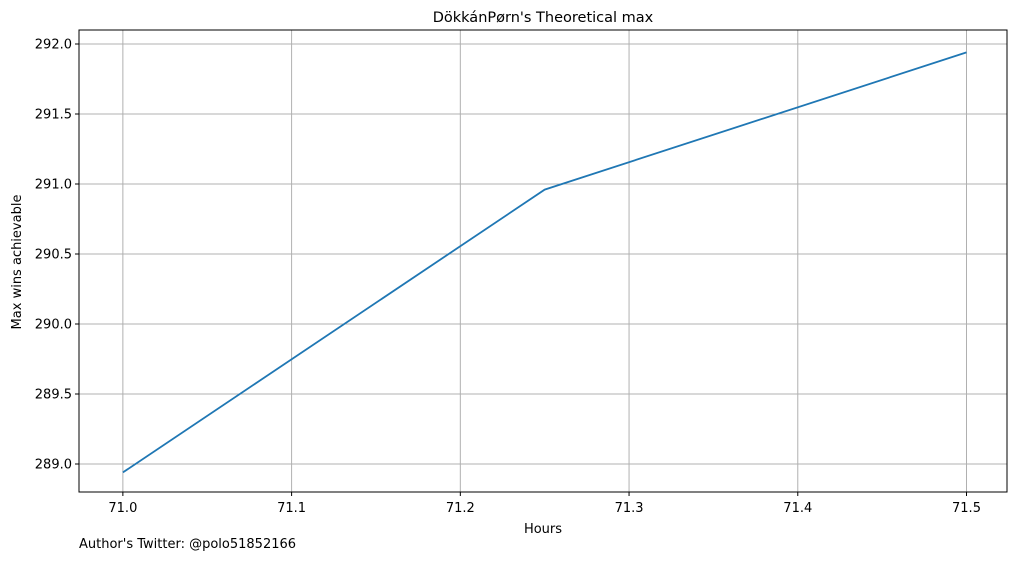 This screenshot has height=566, width=1019. What do you see at coordinates (53, 185) in the screenshot?
I see `y-tick-label: 291.0` at bounding box center [53, 185].